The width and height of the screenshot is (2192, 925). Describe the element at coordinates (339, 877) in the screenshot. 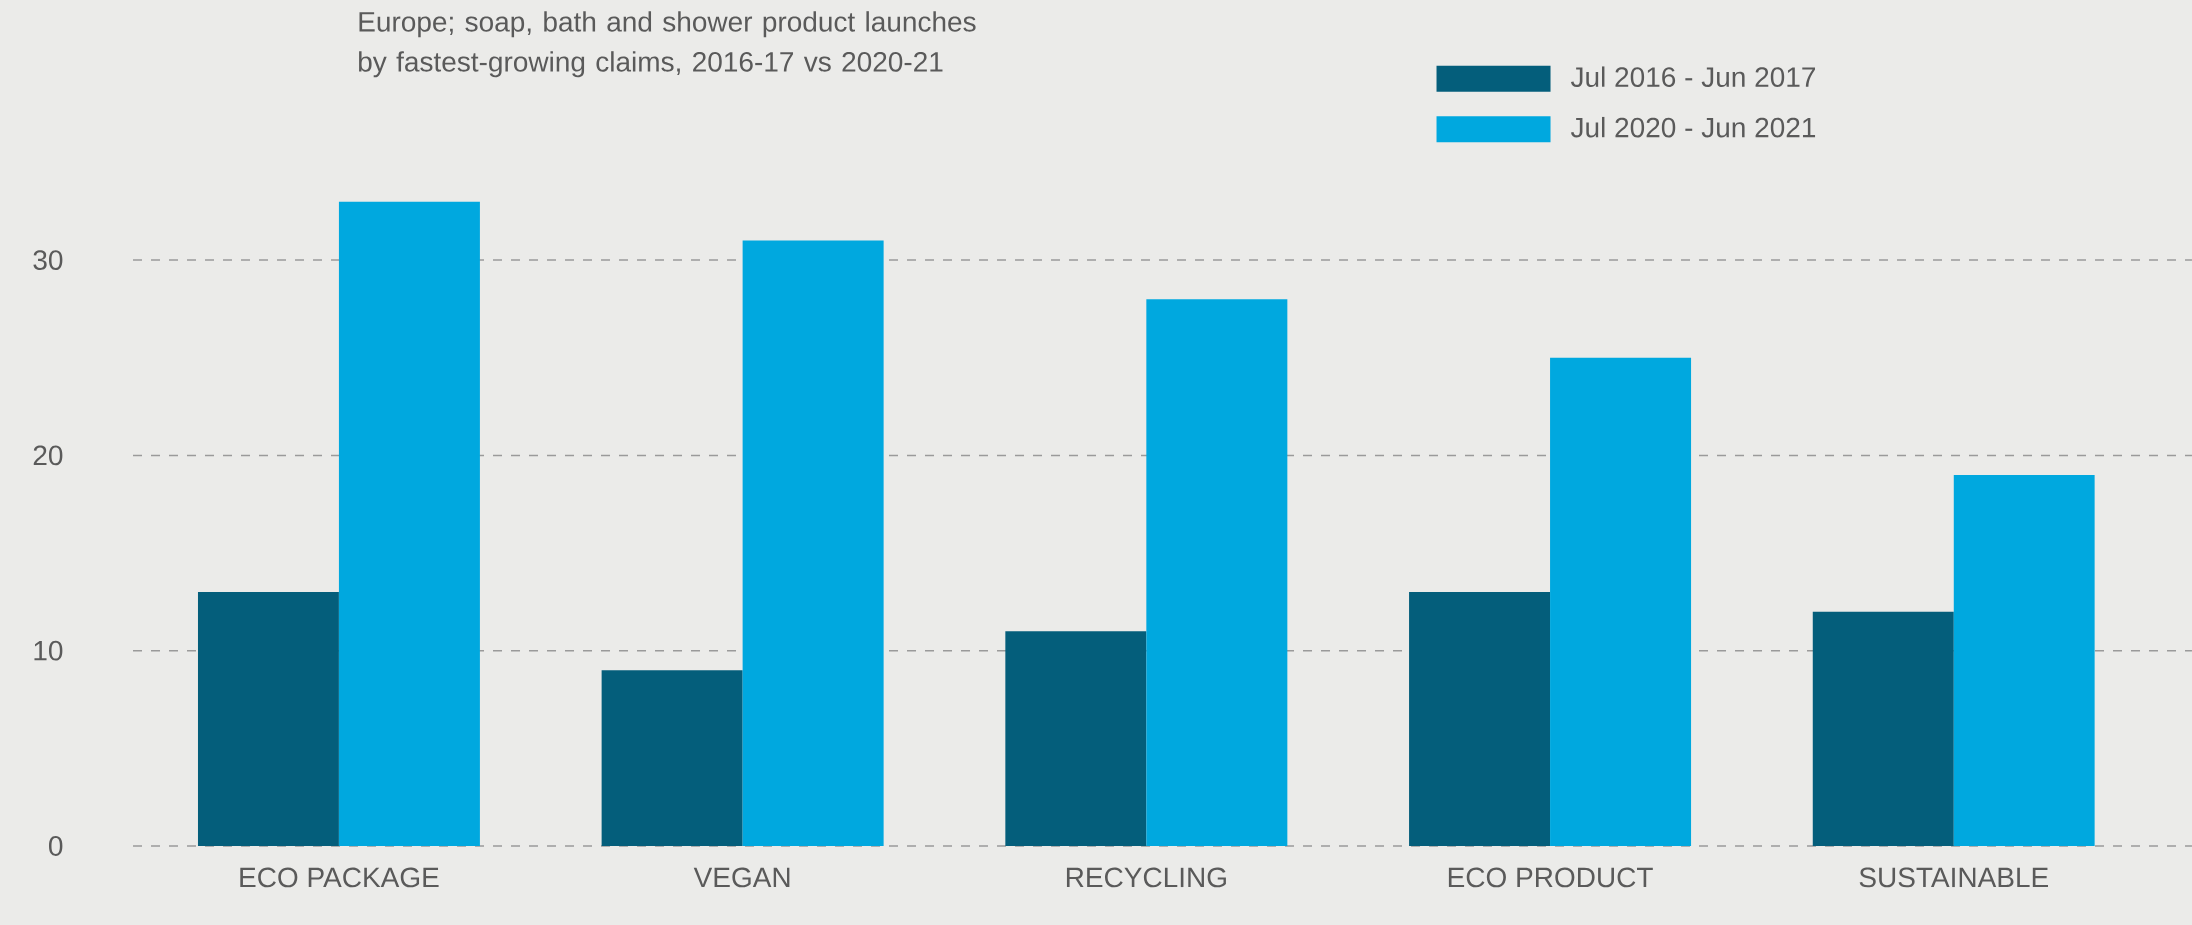

I see `x-tick-label: ECO PACKAGE` at that location.